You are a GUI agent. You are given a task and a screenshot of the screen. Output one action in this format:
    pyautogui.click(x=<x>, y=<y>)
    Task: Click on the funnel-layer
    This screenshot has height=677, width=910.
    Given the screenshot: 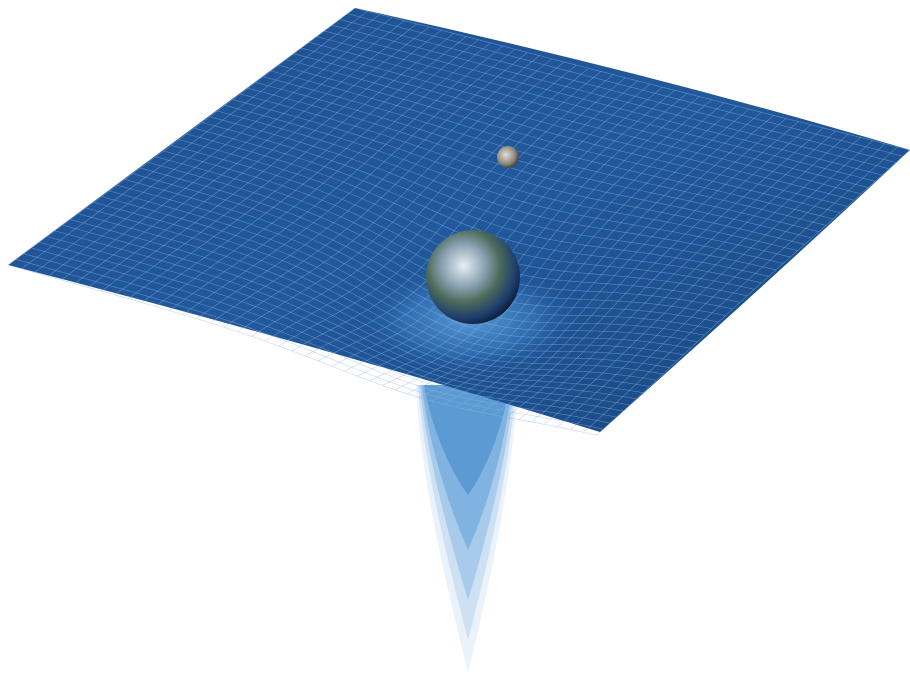 What is the action you would take?
    pyautogui.click(x=467, y=440)
    